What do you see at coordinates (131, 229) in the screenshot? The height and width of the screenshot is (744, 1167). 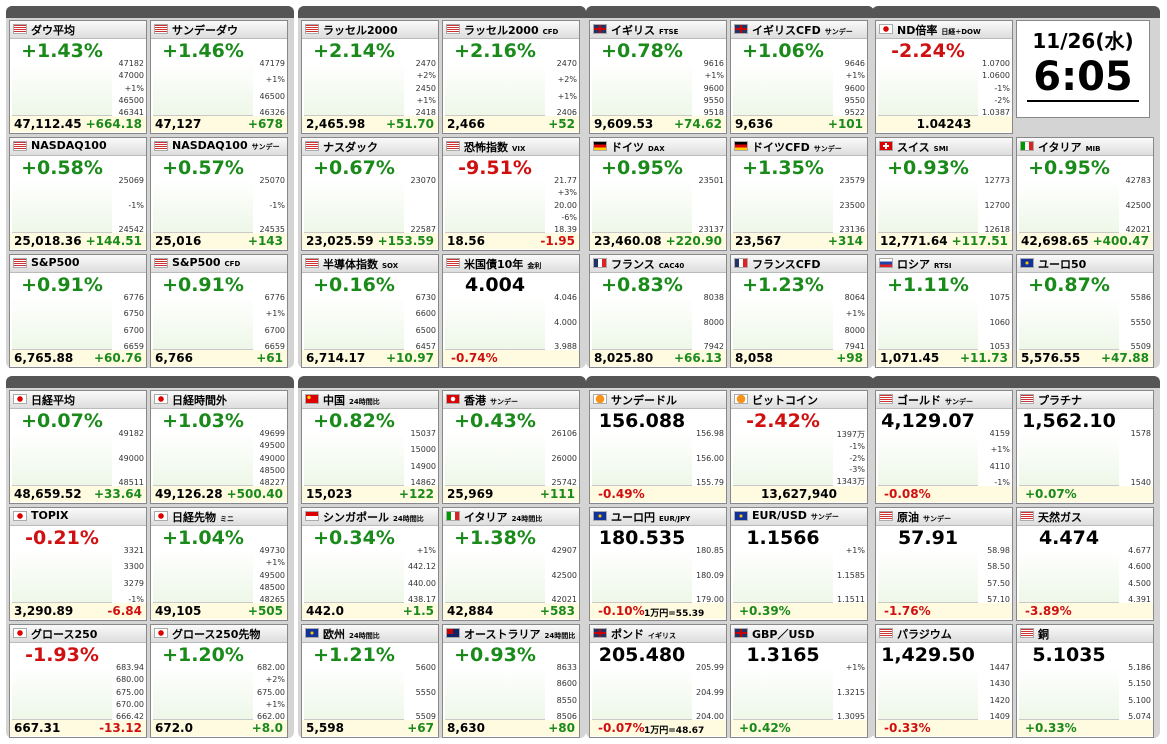 I see `axis-label: 24542` at bounding box center [131, 229].